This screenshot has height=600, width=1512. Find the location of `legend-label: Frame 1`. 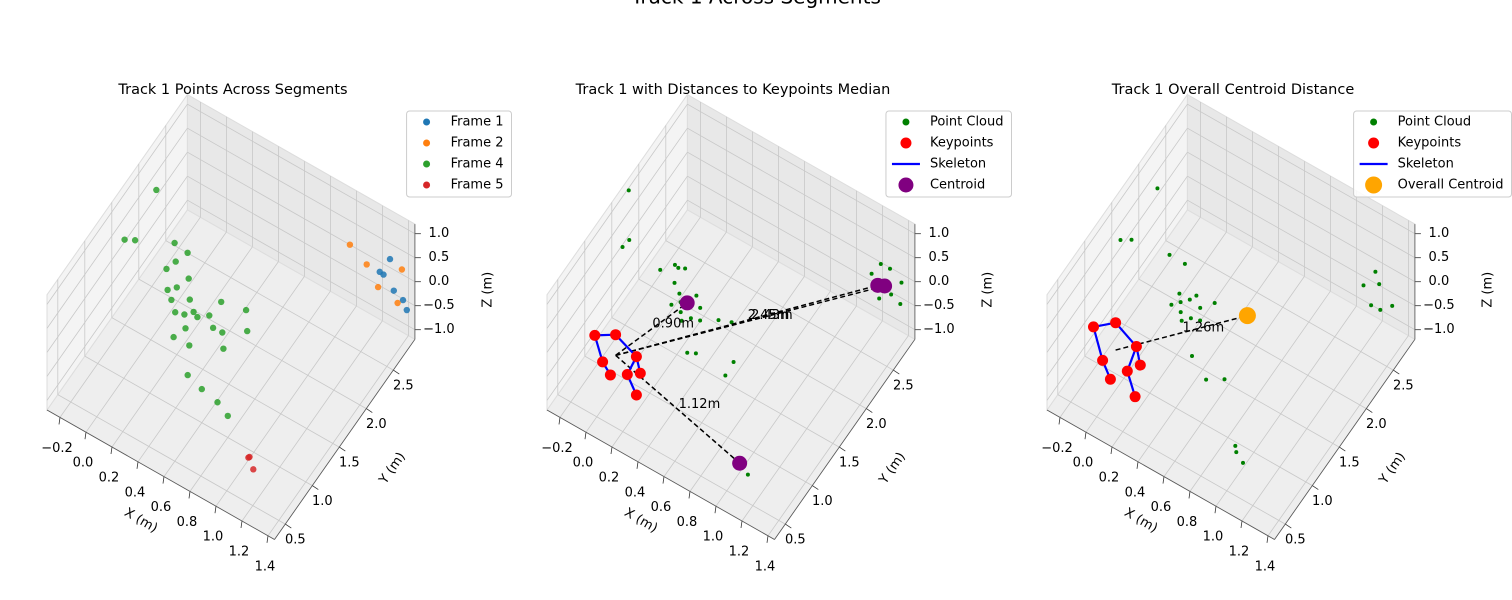

legend-label: Frame 1 is located at coordinates (477, 122).